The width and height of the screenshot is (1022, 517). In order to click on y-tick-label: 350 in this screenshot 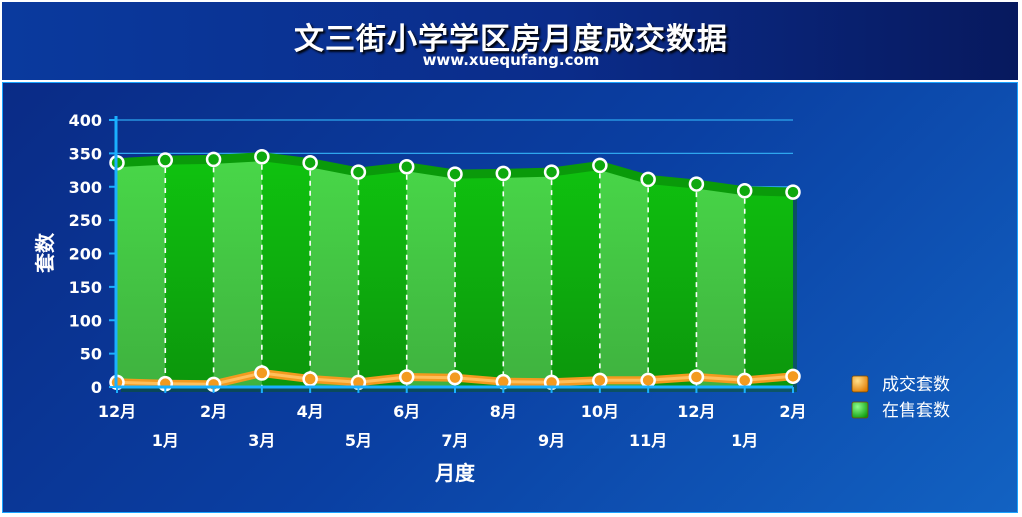, I will do `click(85, 153)`.